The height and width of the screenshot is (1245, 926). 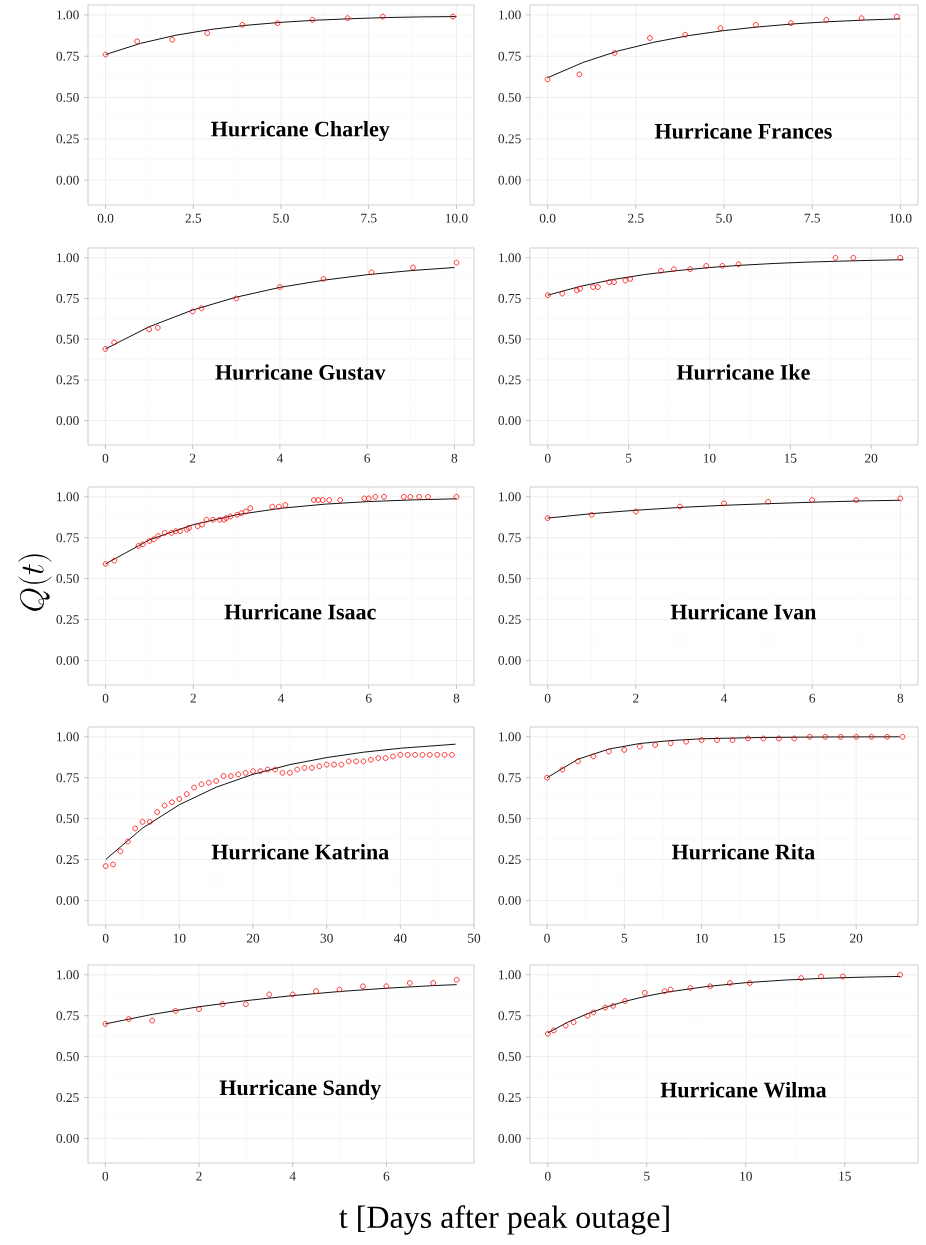 I want to click on x-tick-label: 0.0, so click(x=547, y=218).